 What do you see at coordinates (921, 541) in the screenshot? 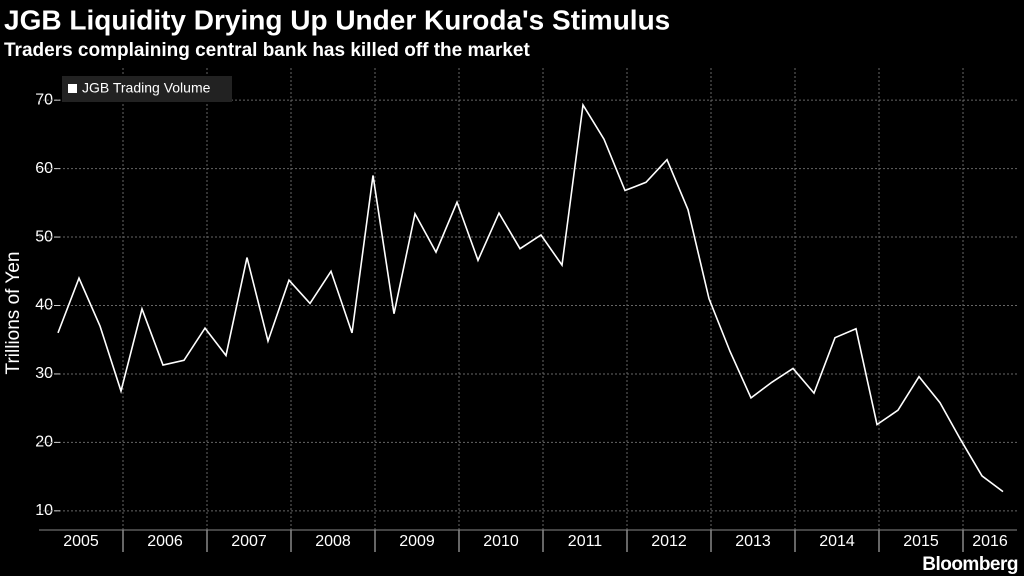
I see `x-tick-label: 2015` at bounding box center [921, 541].